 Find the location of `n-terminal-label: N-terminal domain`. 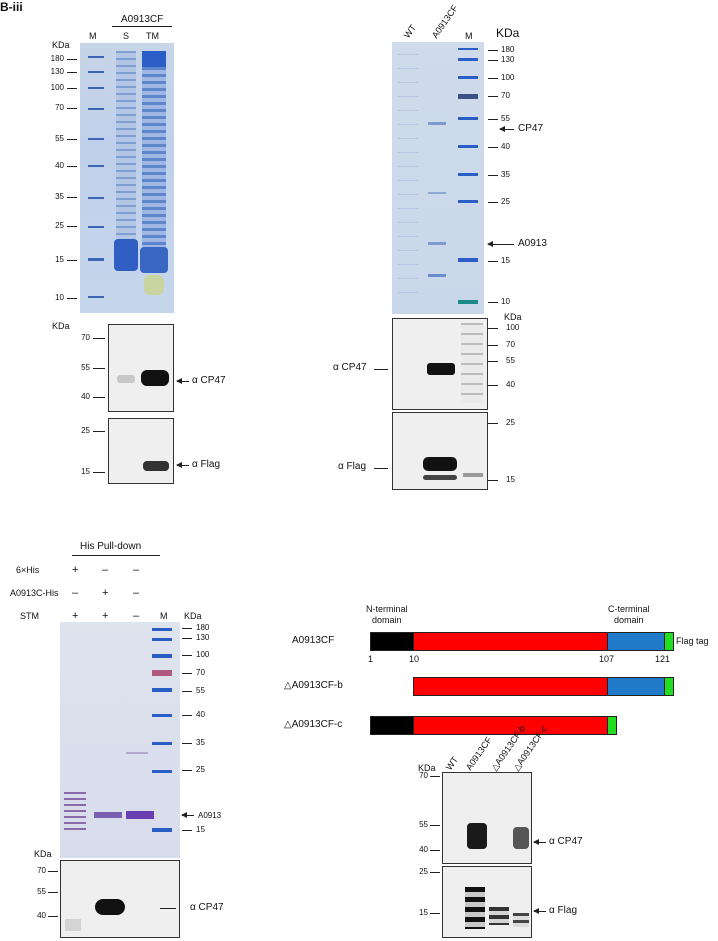

n-terminal-label: N-terminal domain is located at coordinates (387, 614).